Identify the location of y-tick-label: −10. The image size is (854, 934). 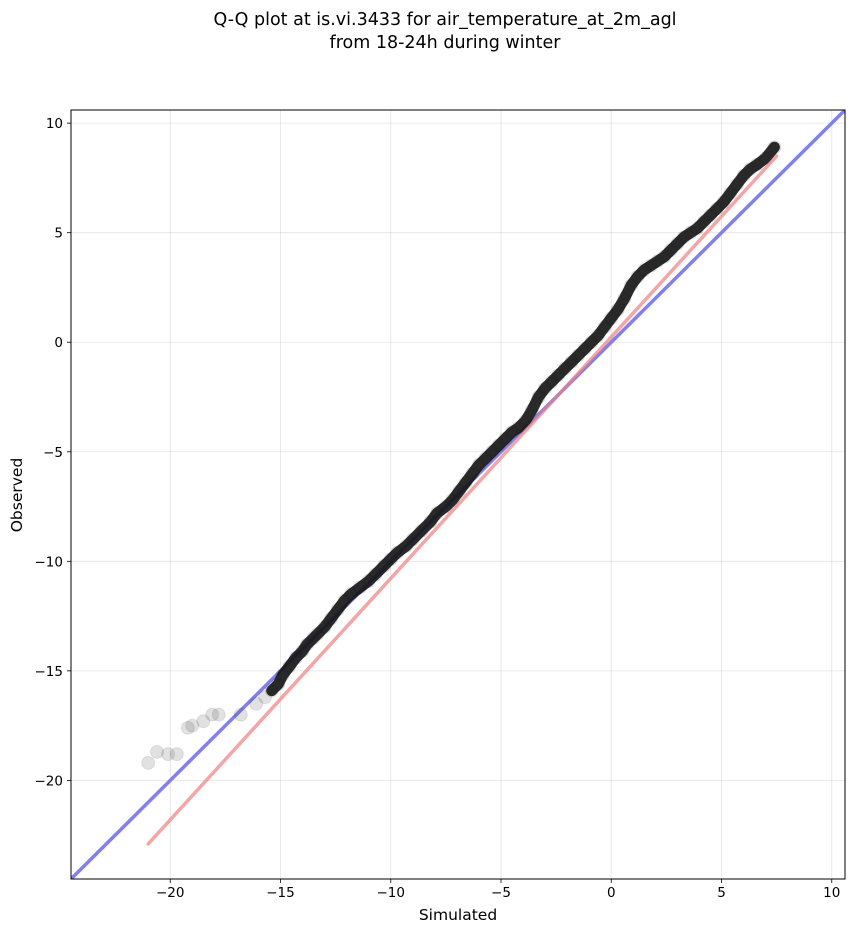
(49, 562).